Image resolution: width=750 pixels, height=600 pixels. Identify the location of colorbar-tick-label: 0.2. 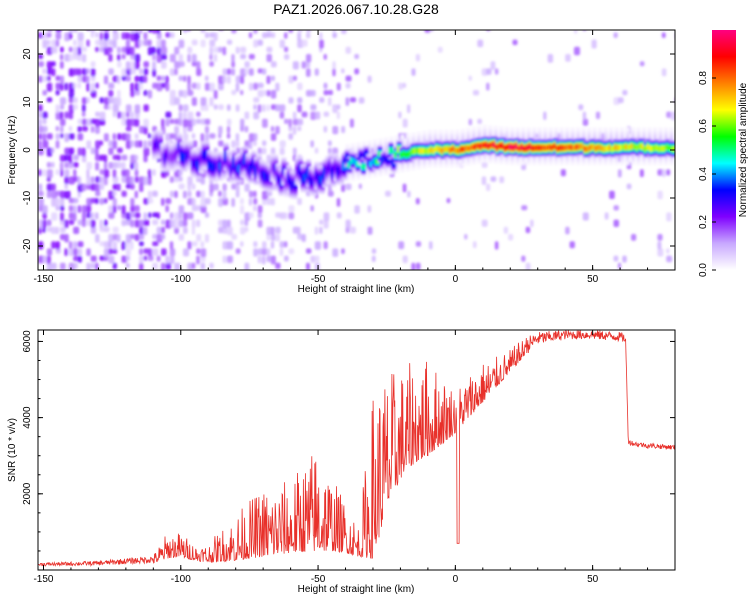
(703, 222).